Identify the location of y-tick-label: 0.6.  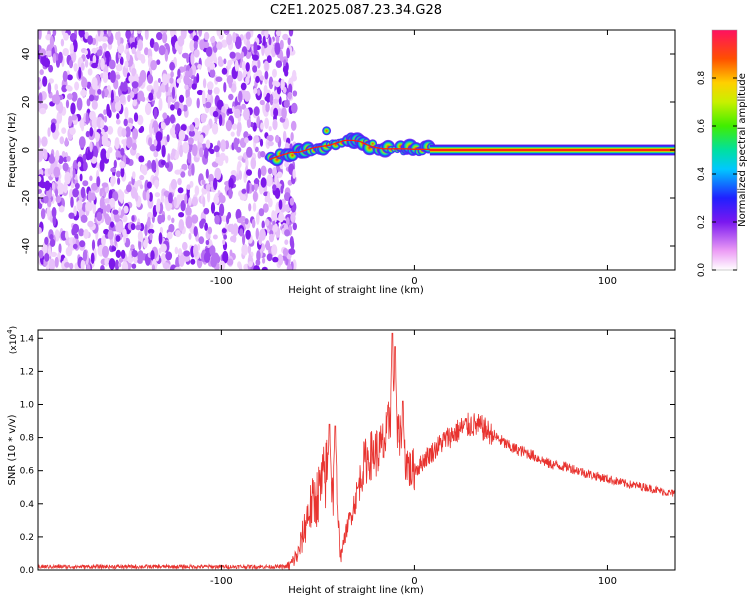
(27, 472).